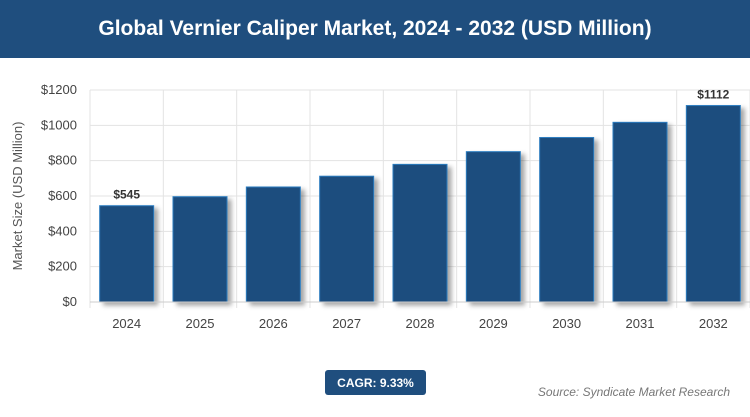 The height and width of the screenshot is (417, 750). What do you see at coordinates (420, 233) in the screenshot?
I see `bar-2028` at bounding box center [420, 233].